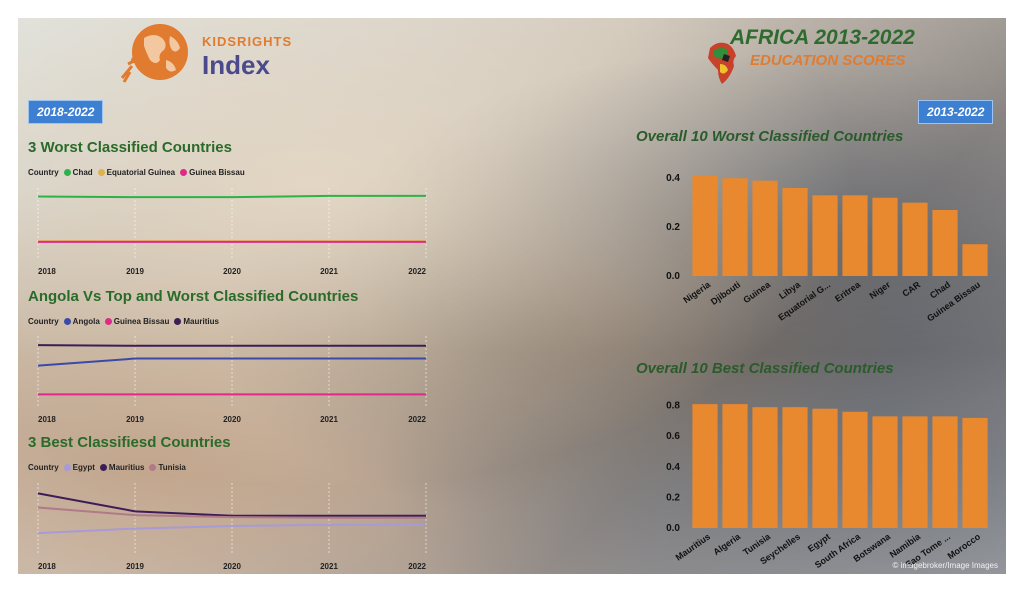  Describe the element at coordinates (825, 235) in the screenshot. I see `bar-equatorial-g-` at that location.